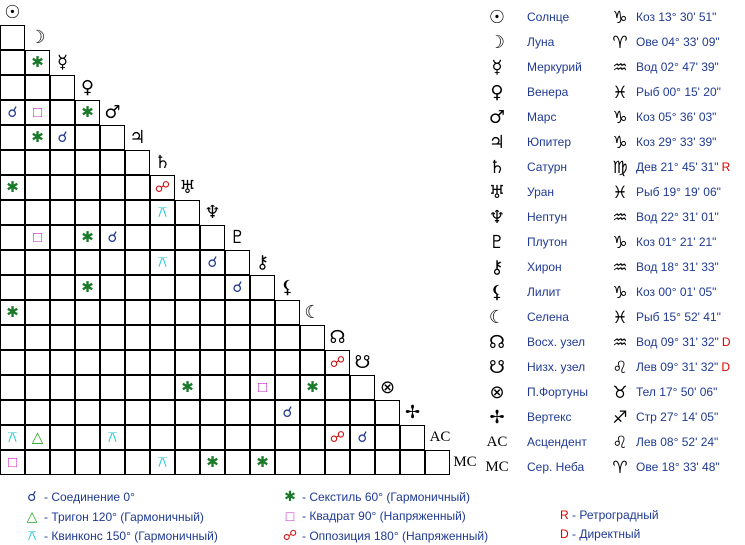 The image size is (745, 545). Describe the element at coordinates (212, 262) in the screenshot. I see `aspect-conjunction-icon: ☌` at that location.